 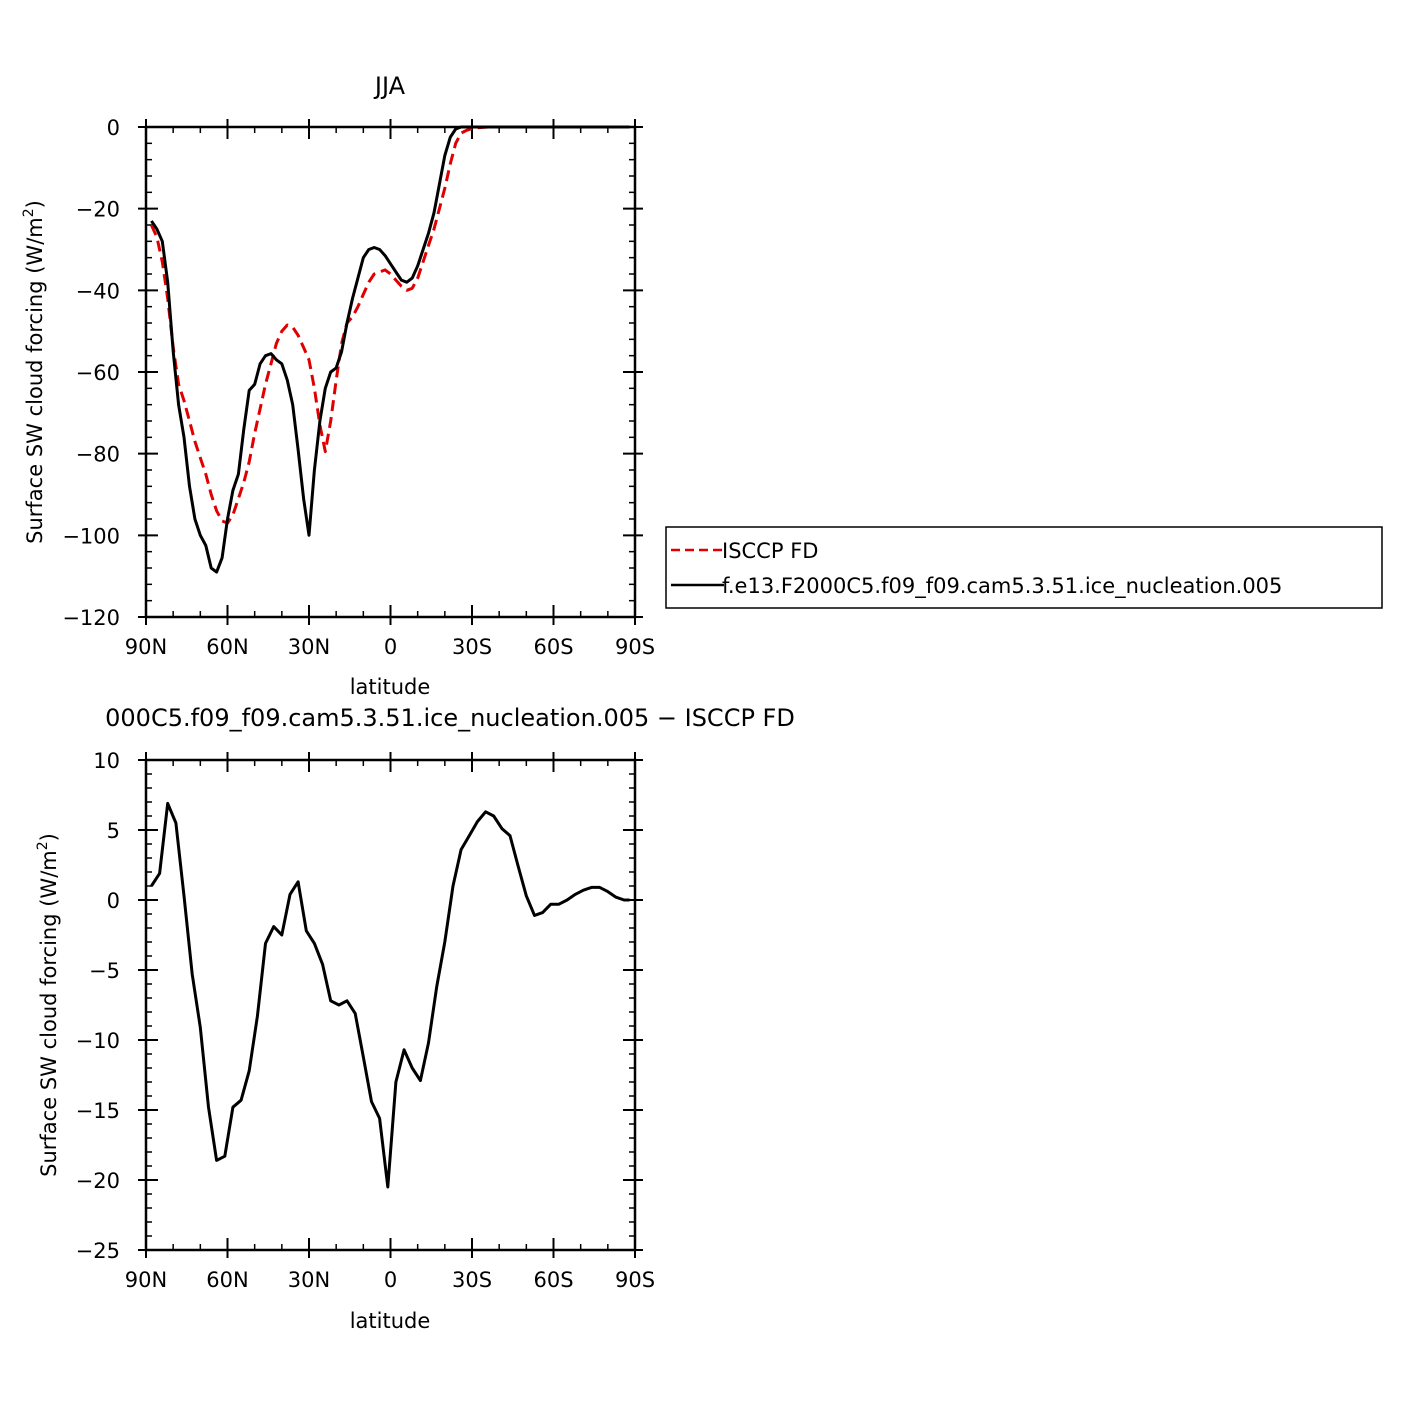 I want to click on y-tick-label: −120, so click(x=91, y=618).